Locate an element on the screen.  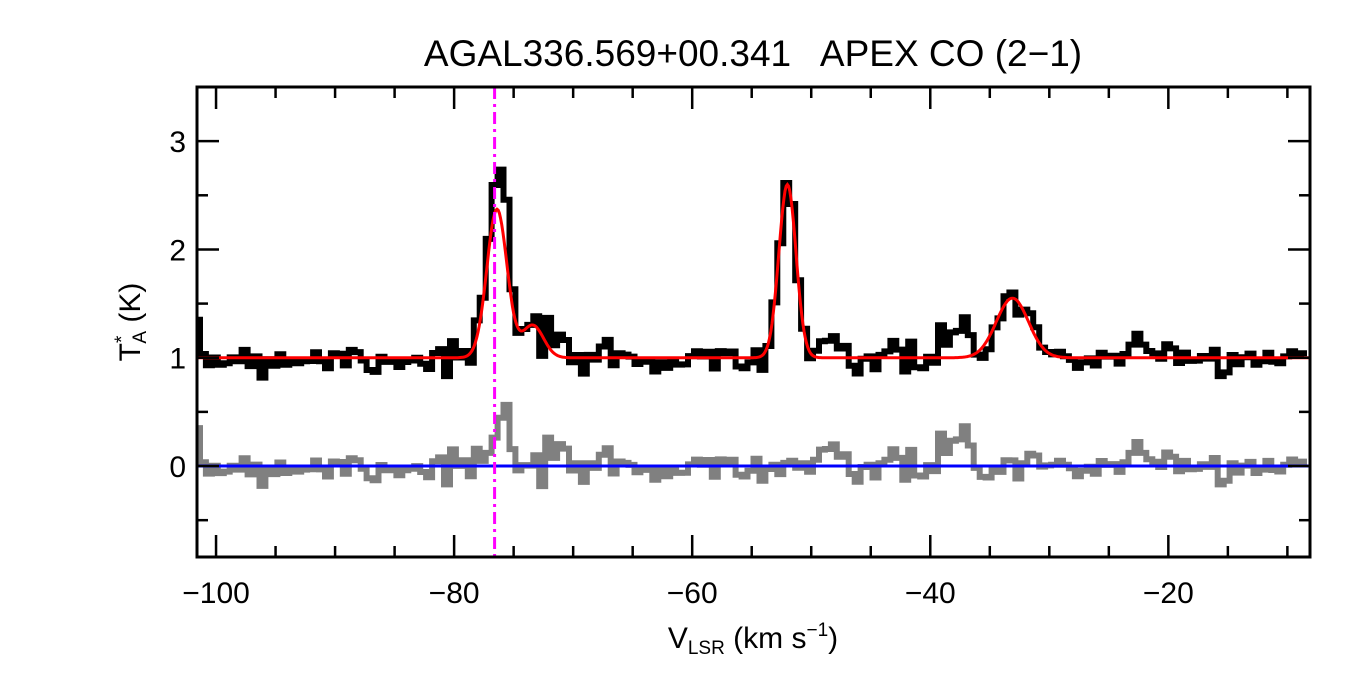
chart-title: AGAL336.569+00.341 APEX CO (2−1) is located at coordinates (753, 53).